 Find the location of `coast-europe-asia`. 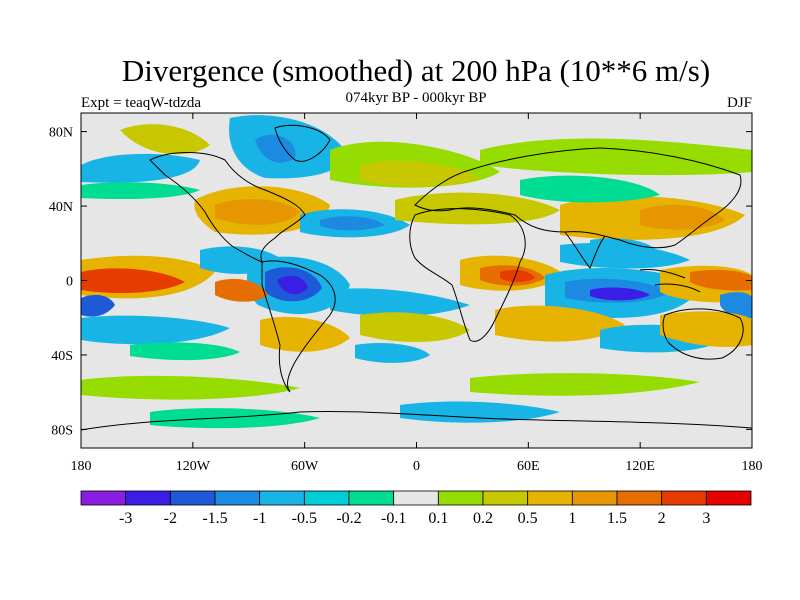

coast-europe-asia is located at coordinates (578, 198).